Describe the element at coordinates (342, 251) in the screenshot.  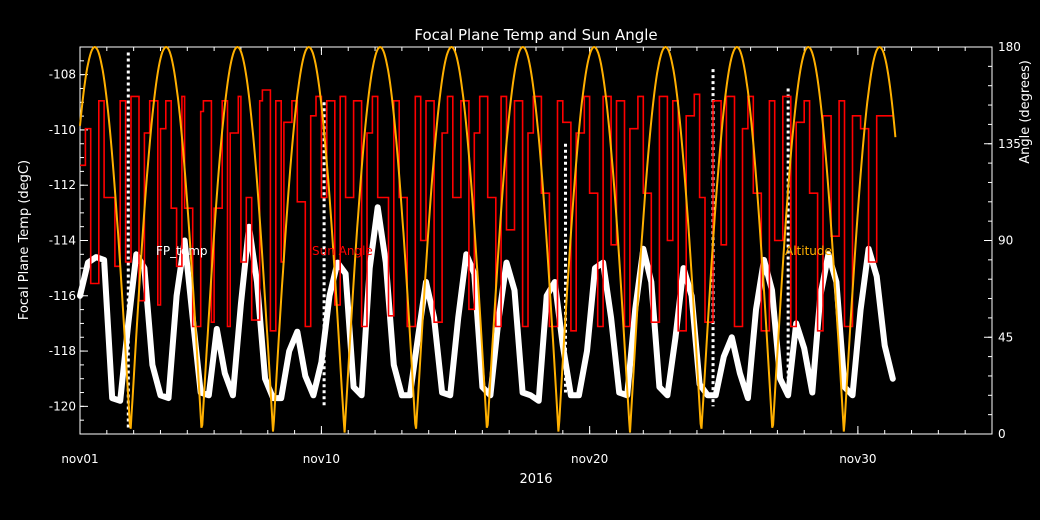
I see `legend-item: Sun Angle` at that location.